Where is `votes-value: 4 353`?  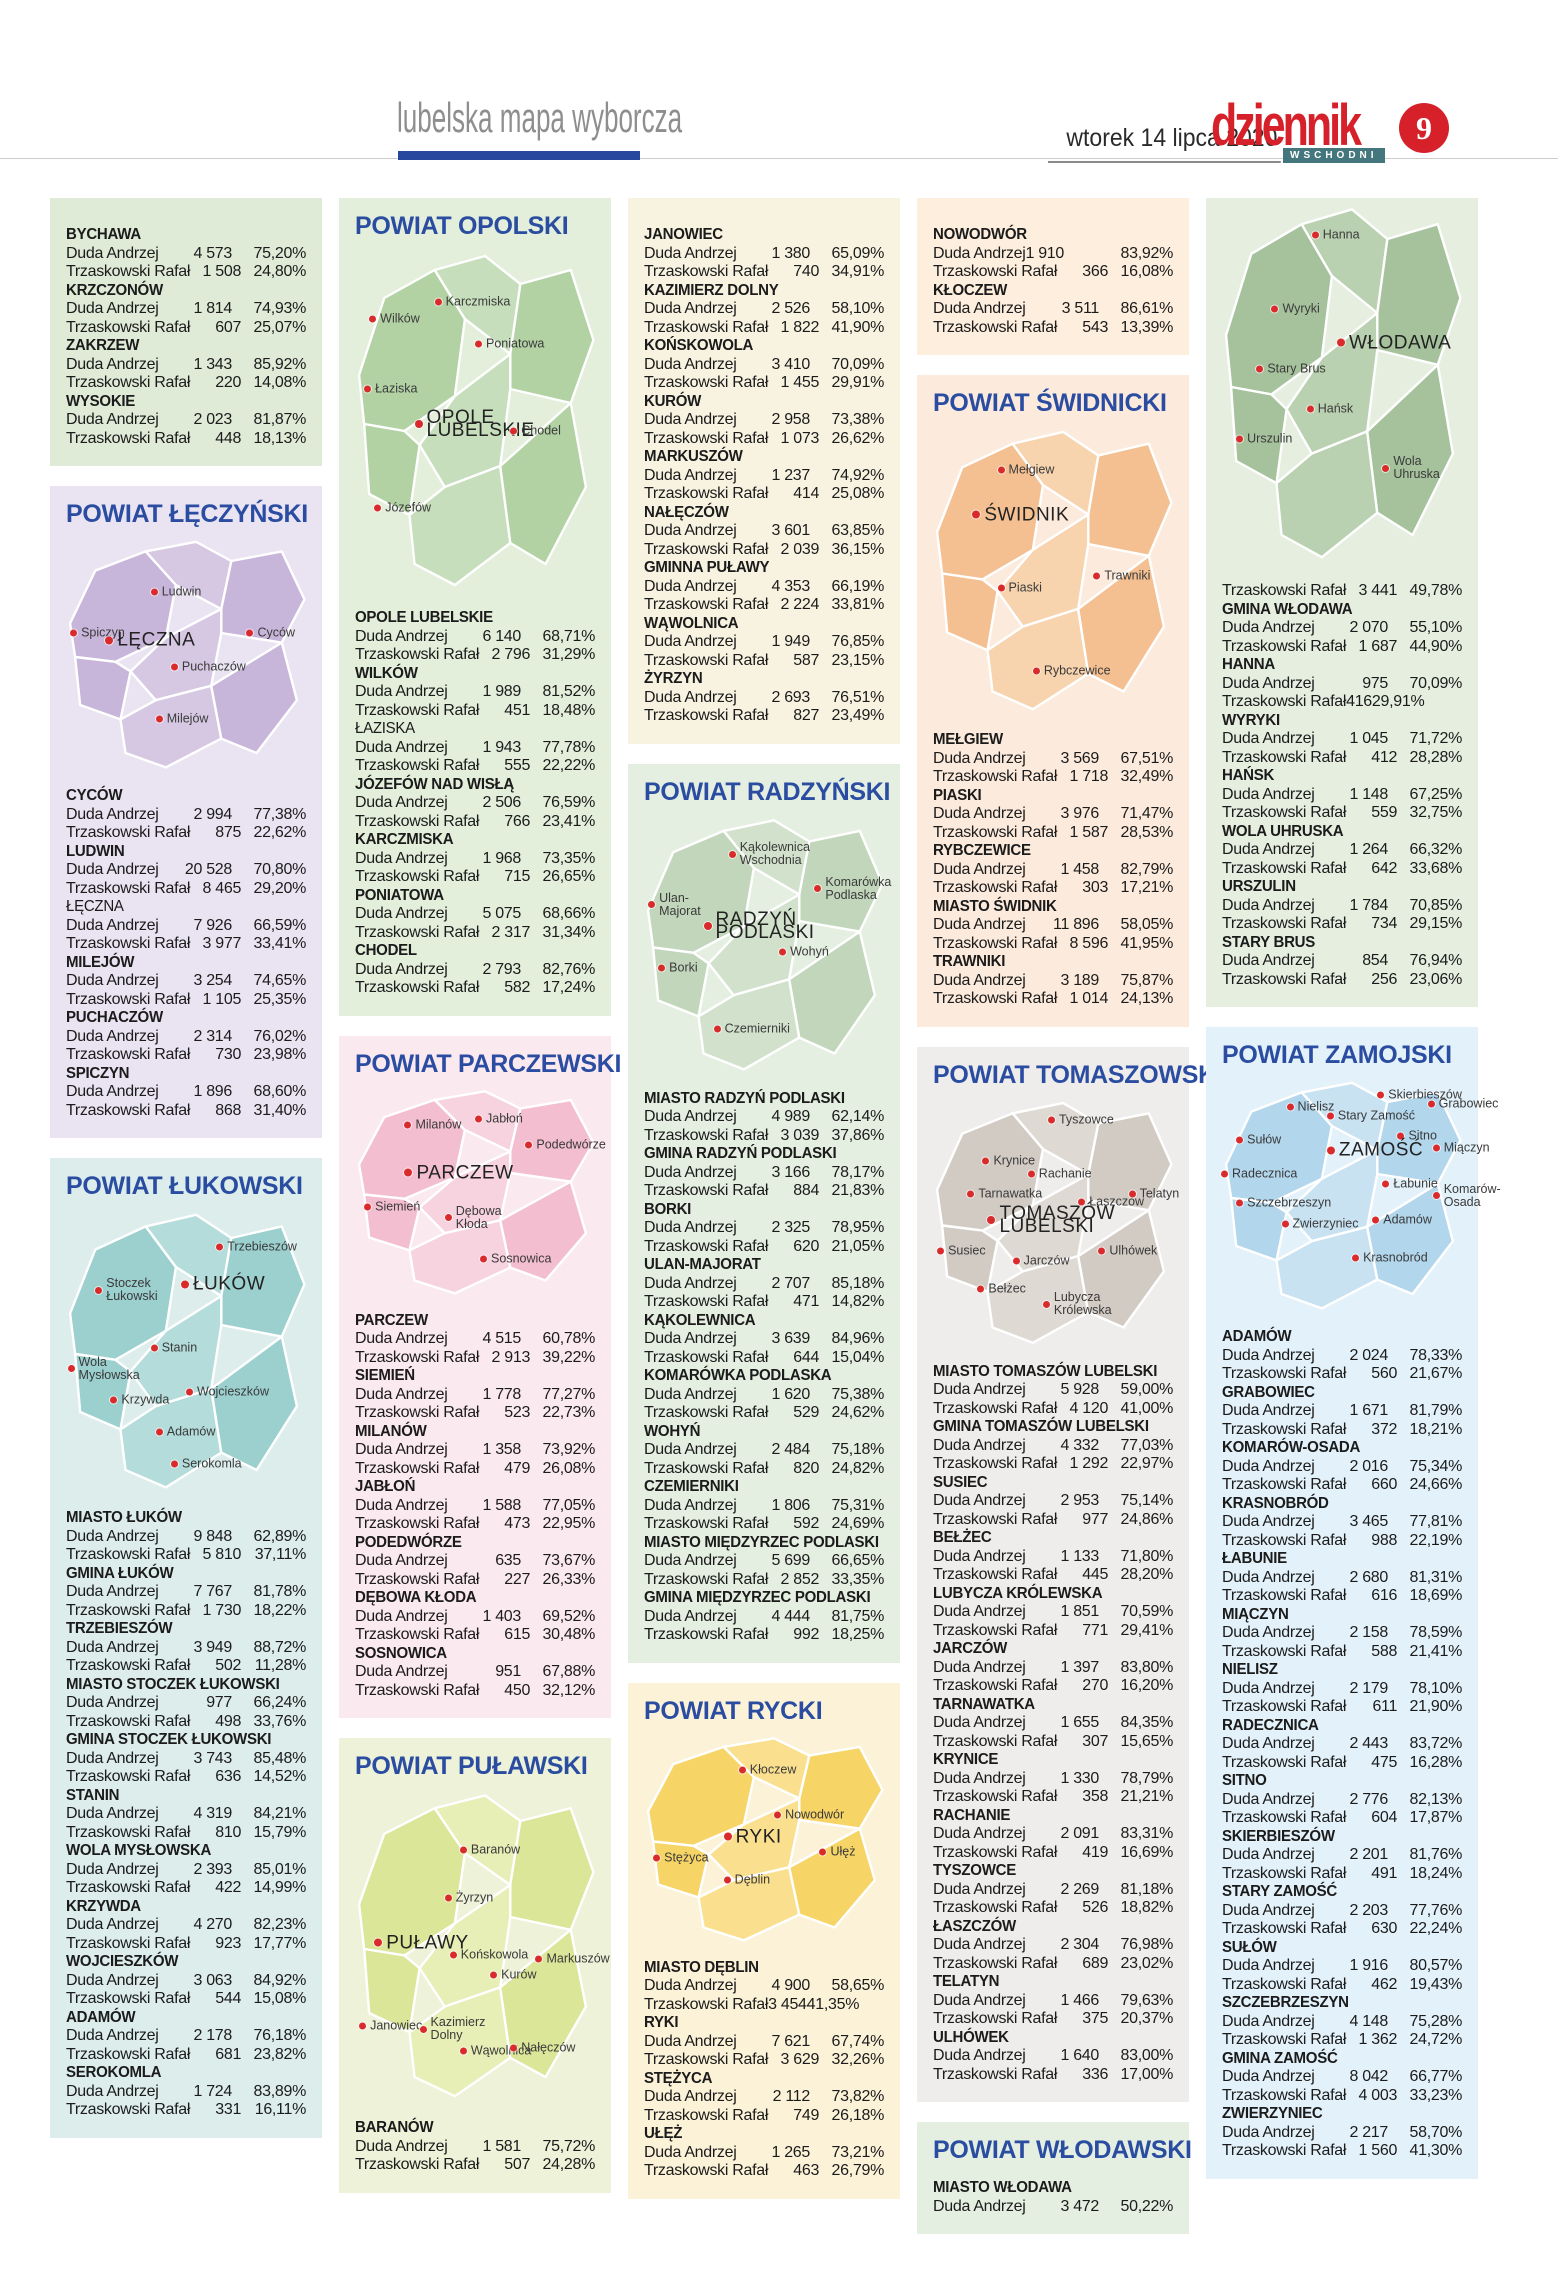 votes-value: 4 353 is located at coordinates (790, 586).